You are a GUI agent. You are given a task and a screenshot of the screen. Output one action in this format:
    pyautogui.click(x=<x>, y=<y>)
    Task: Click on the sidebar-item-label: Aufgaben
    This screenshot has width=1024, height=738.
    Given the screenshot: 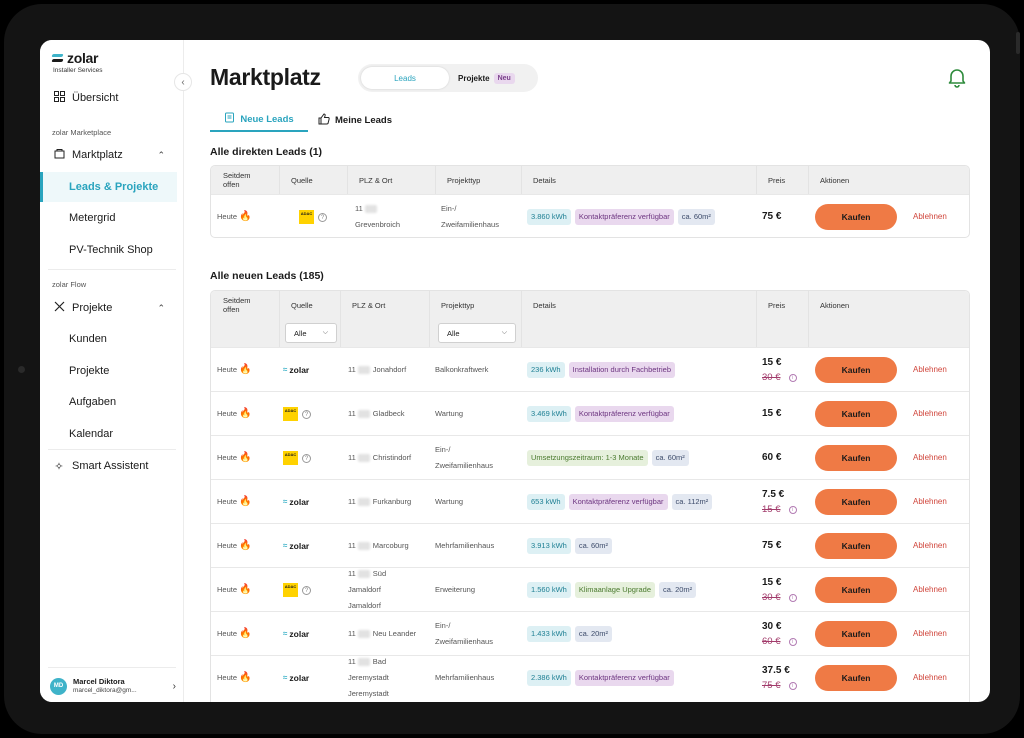 What is the action you would take?
    pyautogui.click(x=93, y=402)
    